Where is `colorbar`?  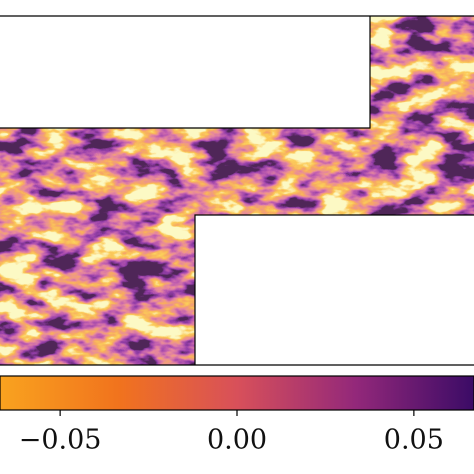
colorbar is located at coordinates (237, 393).